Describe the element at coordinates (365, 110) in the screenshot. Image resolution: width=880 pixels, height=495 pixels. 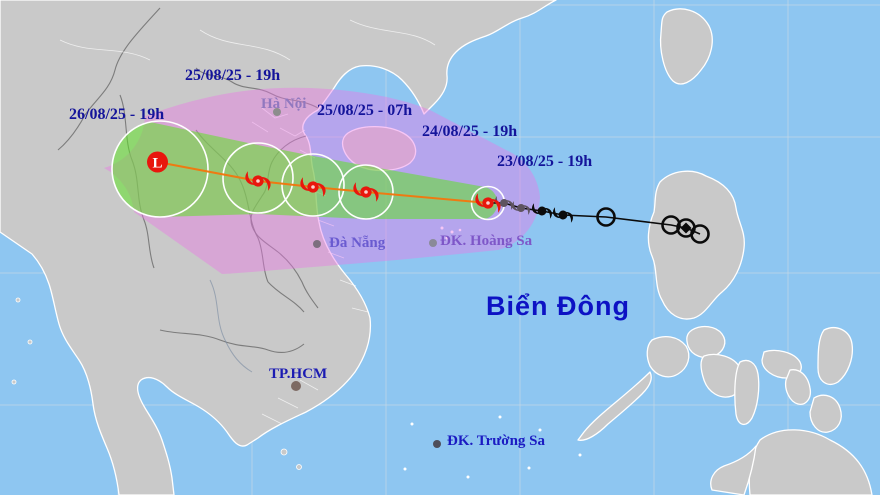
I see `date-label-25-07h: 25/08/25 - 07h` at that location.